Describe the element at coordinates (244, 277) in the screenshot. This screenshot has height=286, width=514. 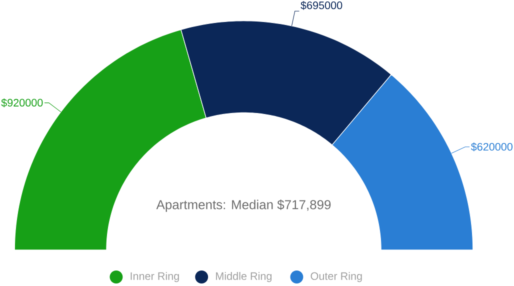
I see `legend-label: Middle Ring` at that location.